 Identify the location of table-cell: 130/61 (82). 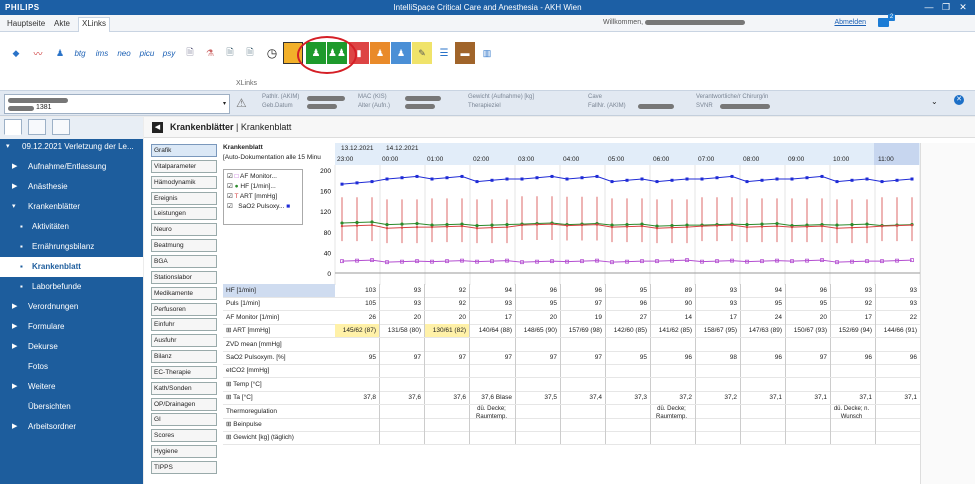
(447, 331).